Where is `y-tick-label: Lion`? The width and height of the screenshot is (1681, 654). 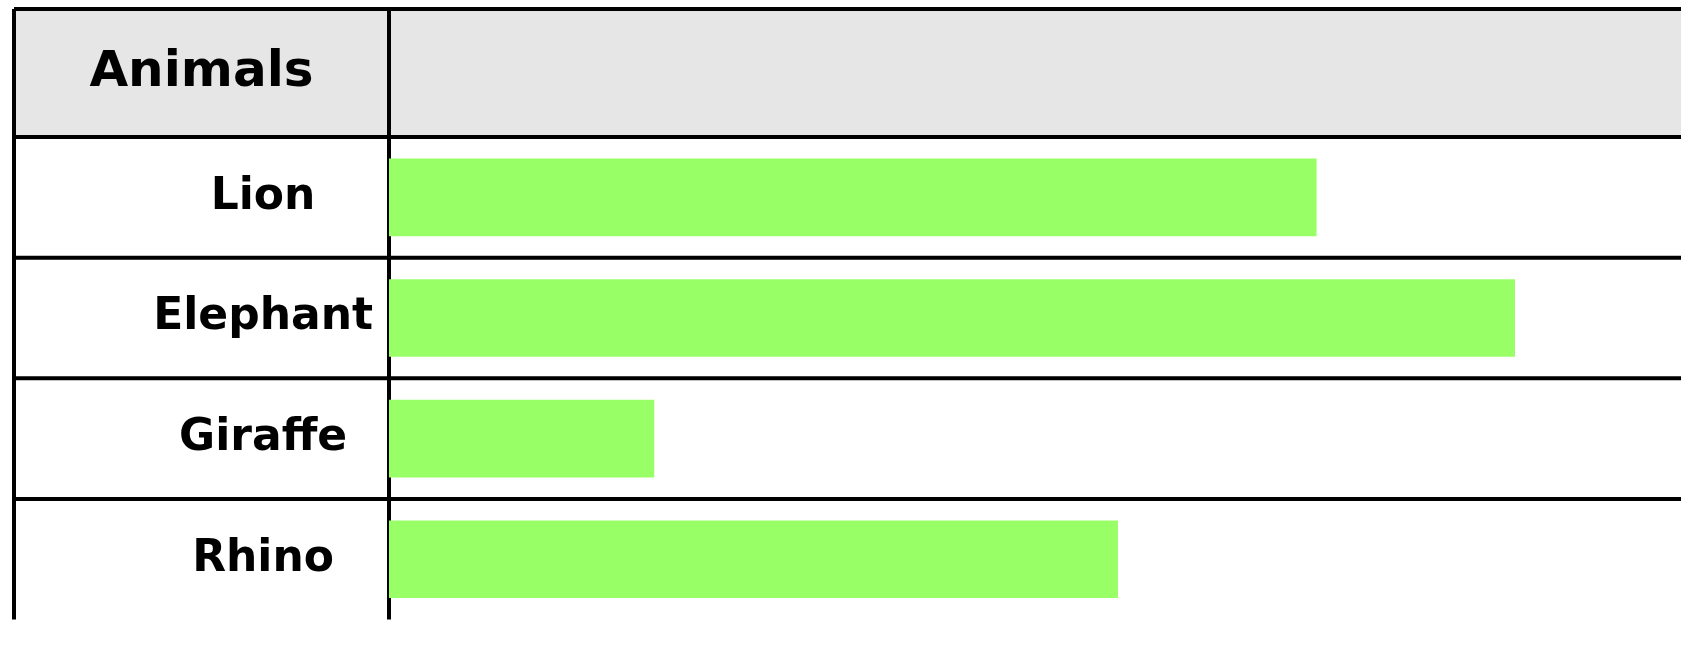
y-tick-label: Lion is located at coordinates (263, 193).